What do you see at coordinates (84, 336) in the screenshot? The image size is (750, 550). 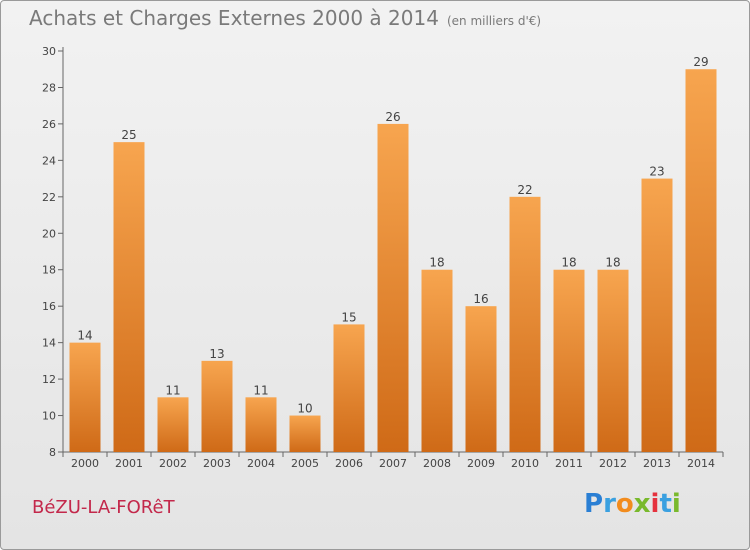 I see `data-label: 14` at bounding box center [84, 336].